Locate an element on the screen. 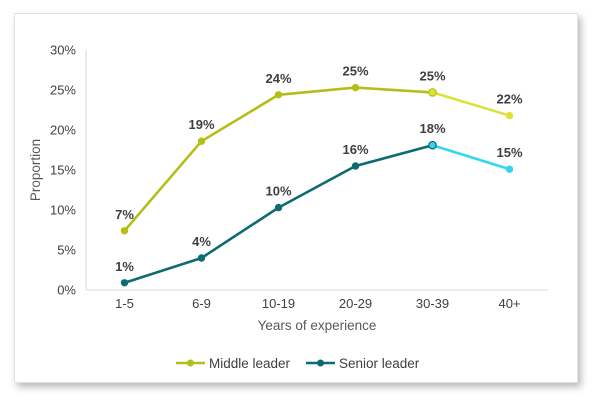 The width and height of the screenshot is (600, 407). x-axis-title: Years of experience is located at coordinates (317, 325).